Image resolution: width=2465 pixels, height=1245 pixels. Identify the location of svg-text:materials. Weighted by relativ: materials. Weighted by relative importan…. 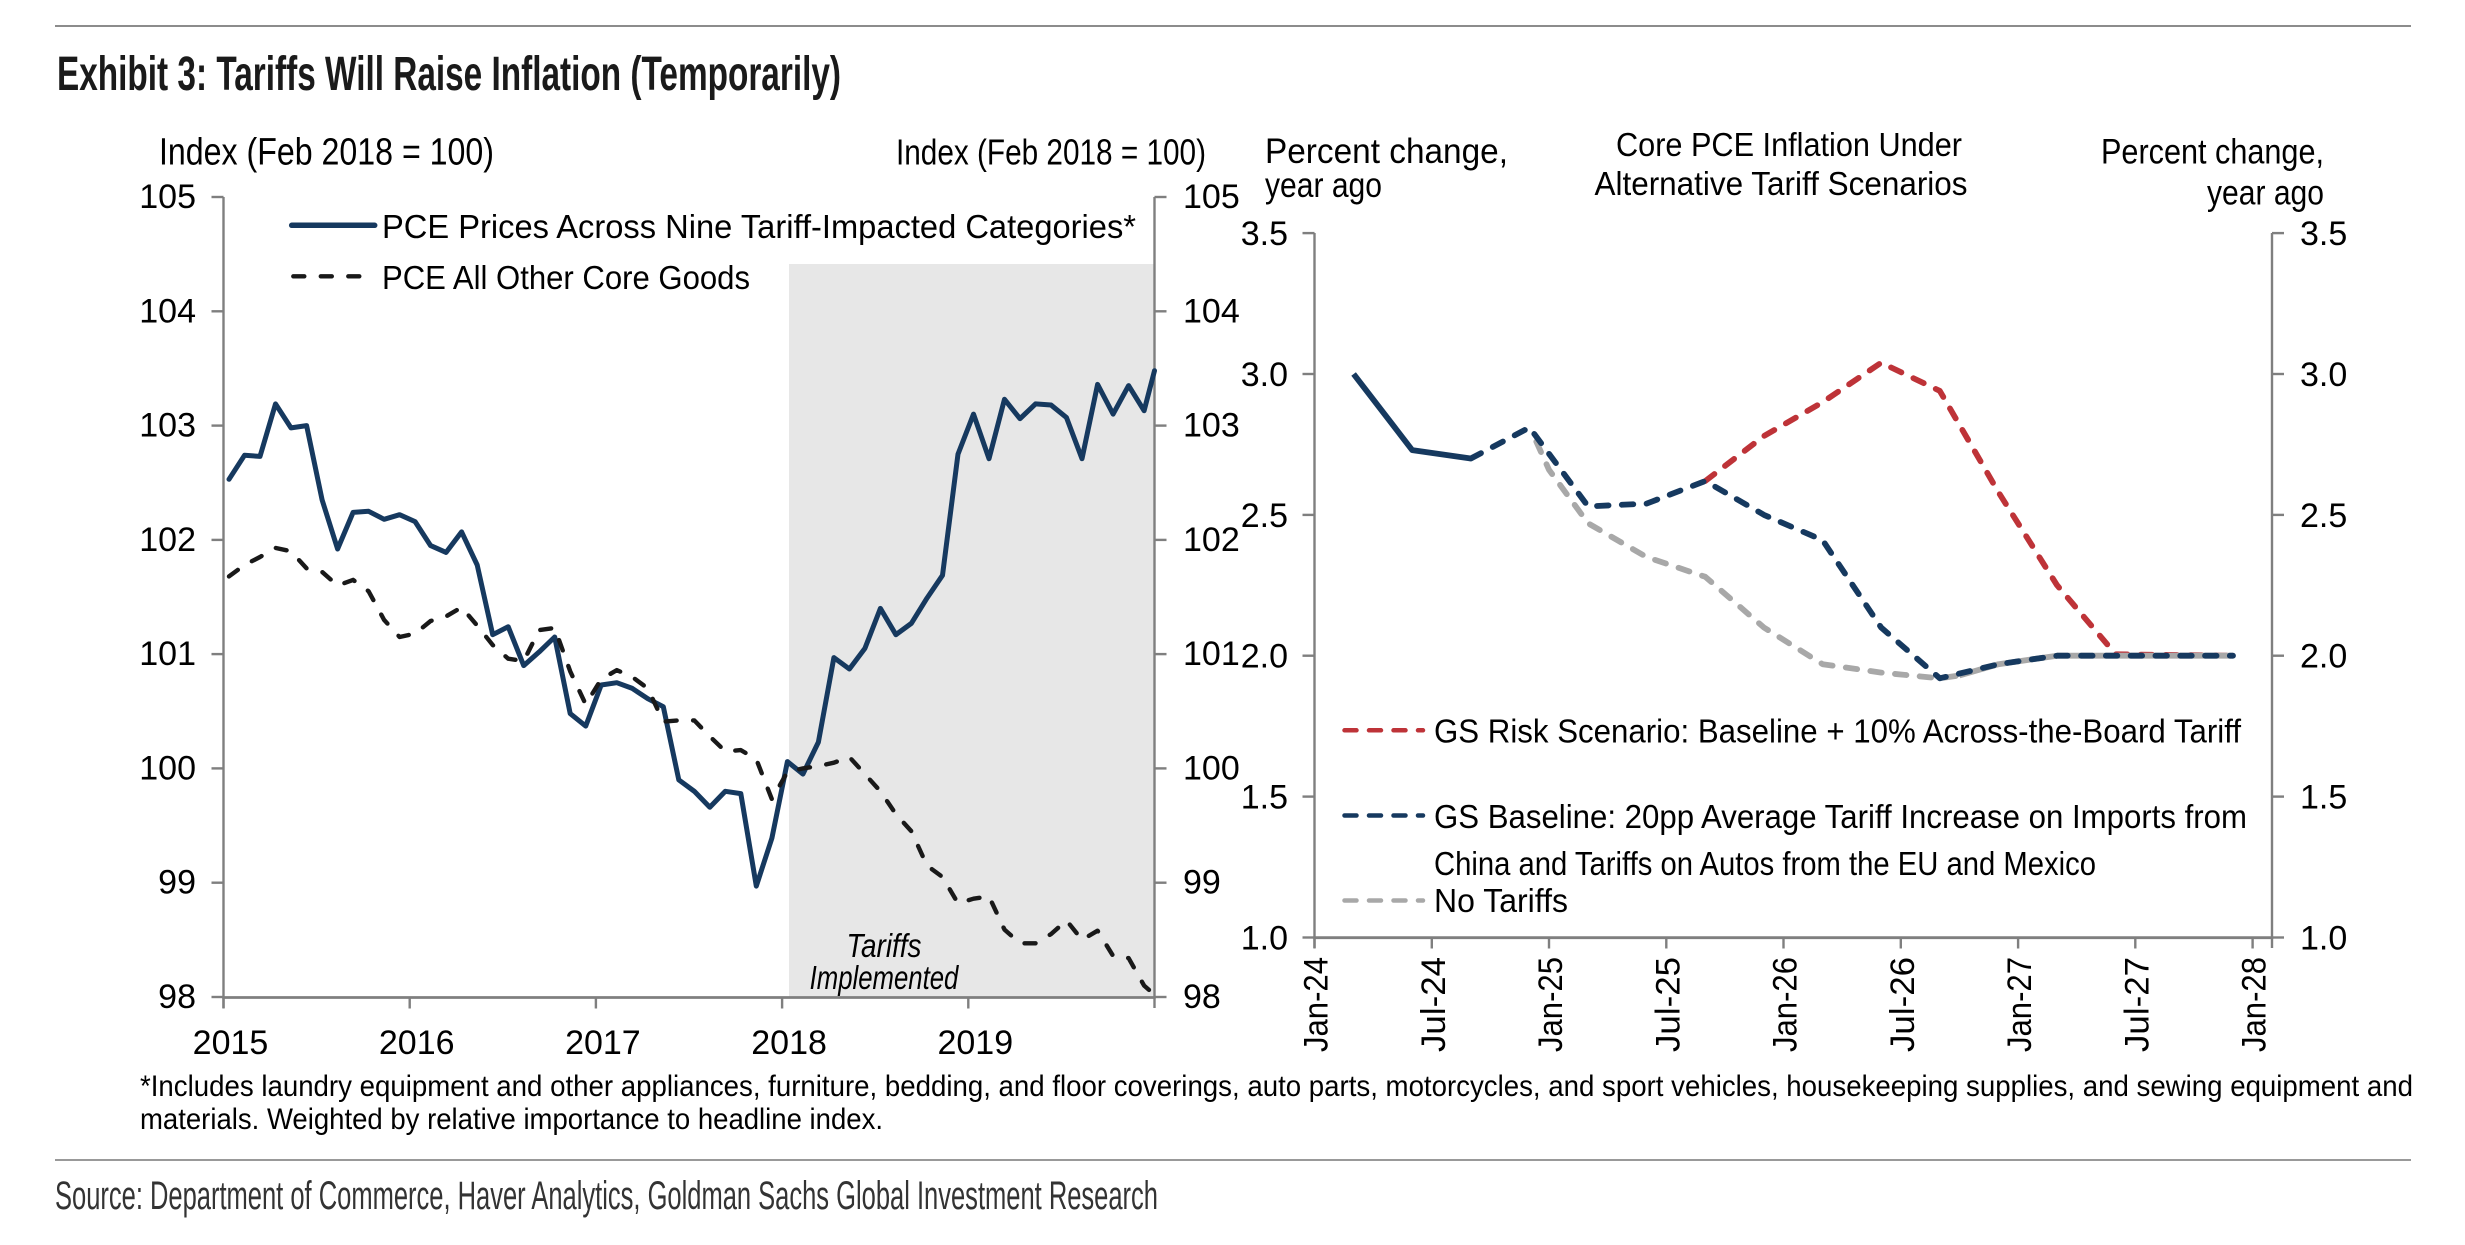
(511, 1119).